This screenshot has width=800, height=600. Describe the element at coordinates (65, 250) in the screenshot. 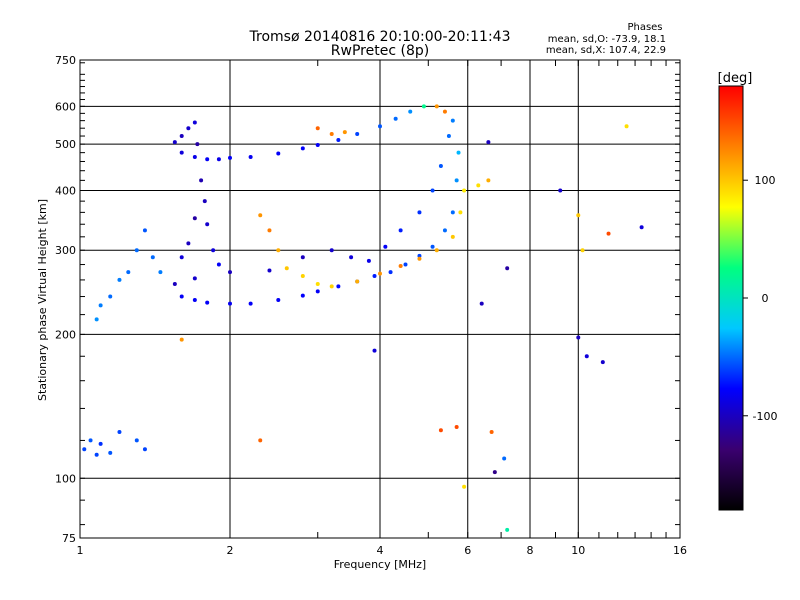

I see `y-tick-label: 300` at that location.